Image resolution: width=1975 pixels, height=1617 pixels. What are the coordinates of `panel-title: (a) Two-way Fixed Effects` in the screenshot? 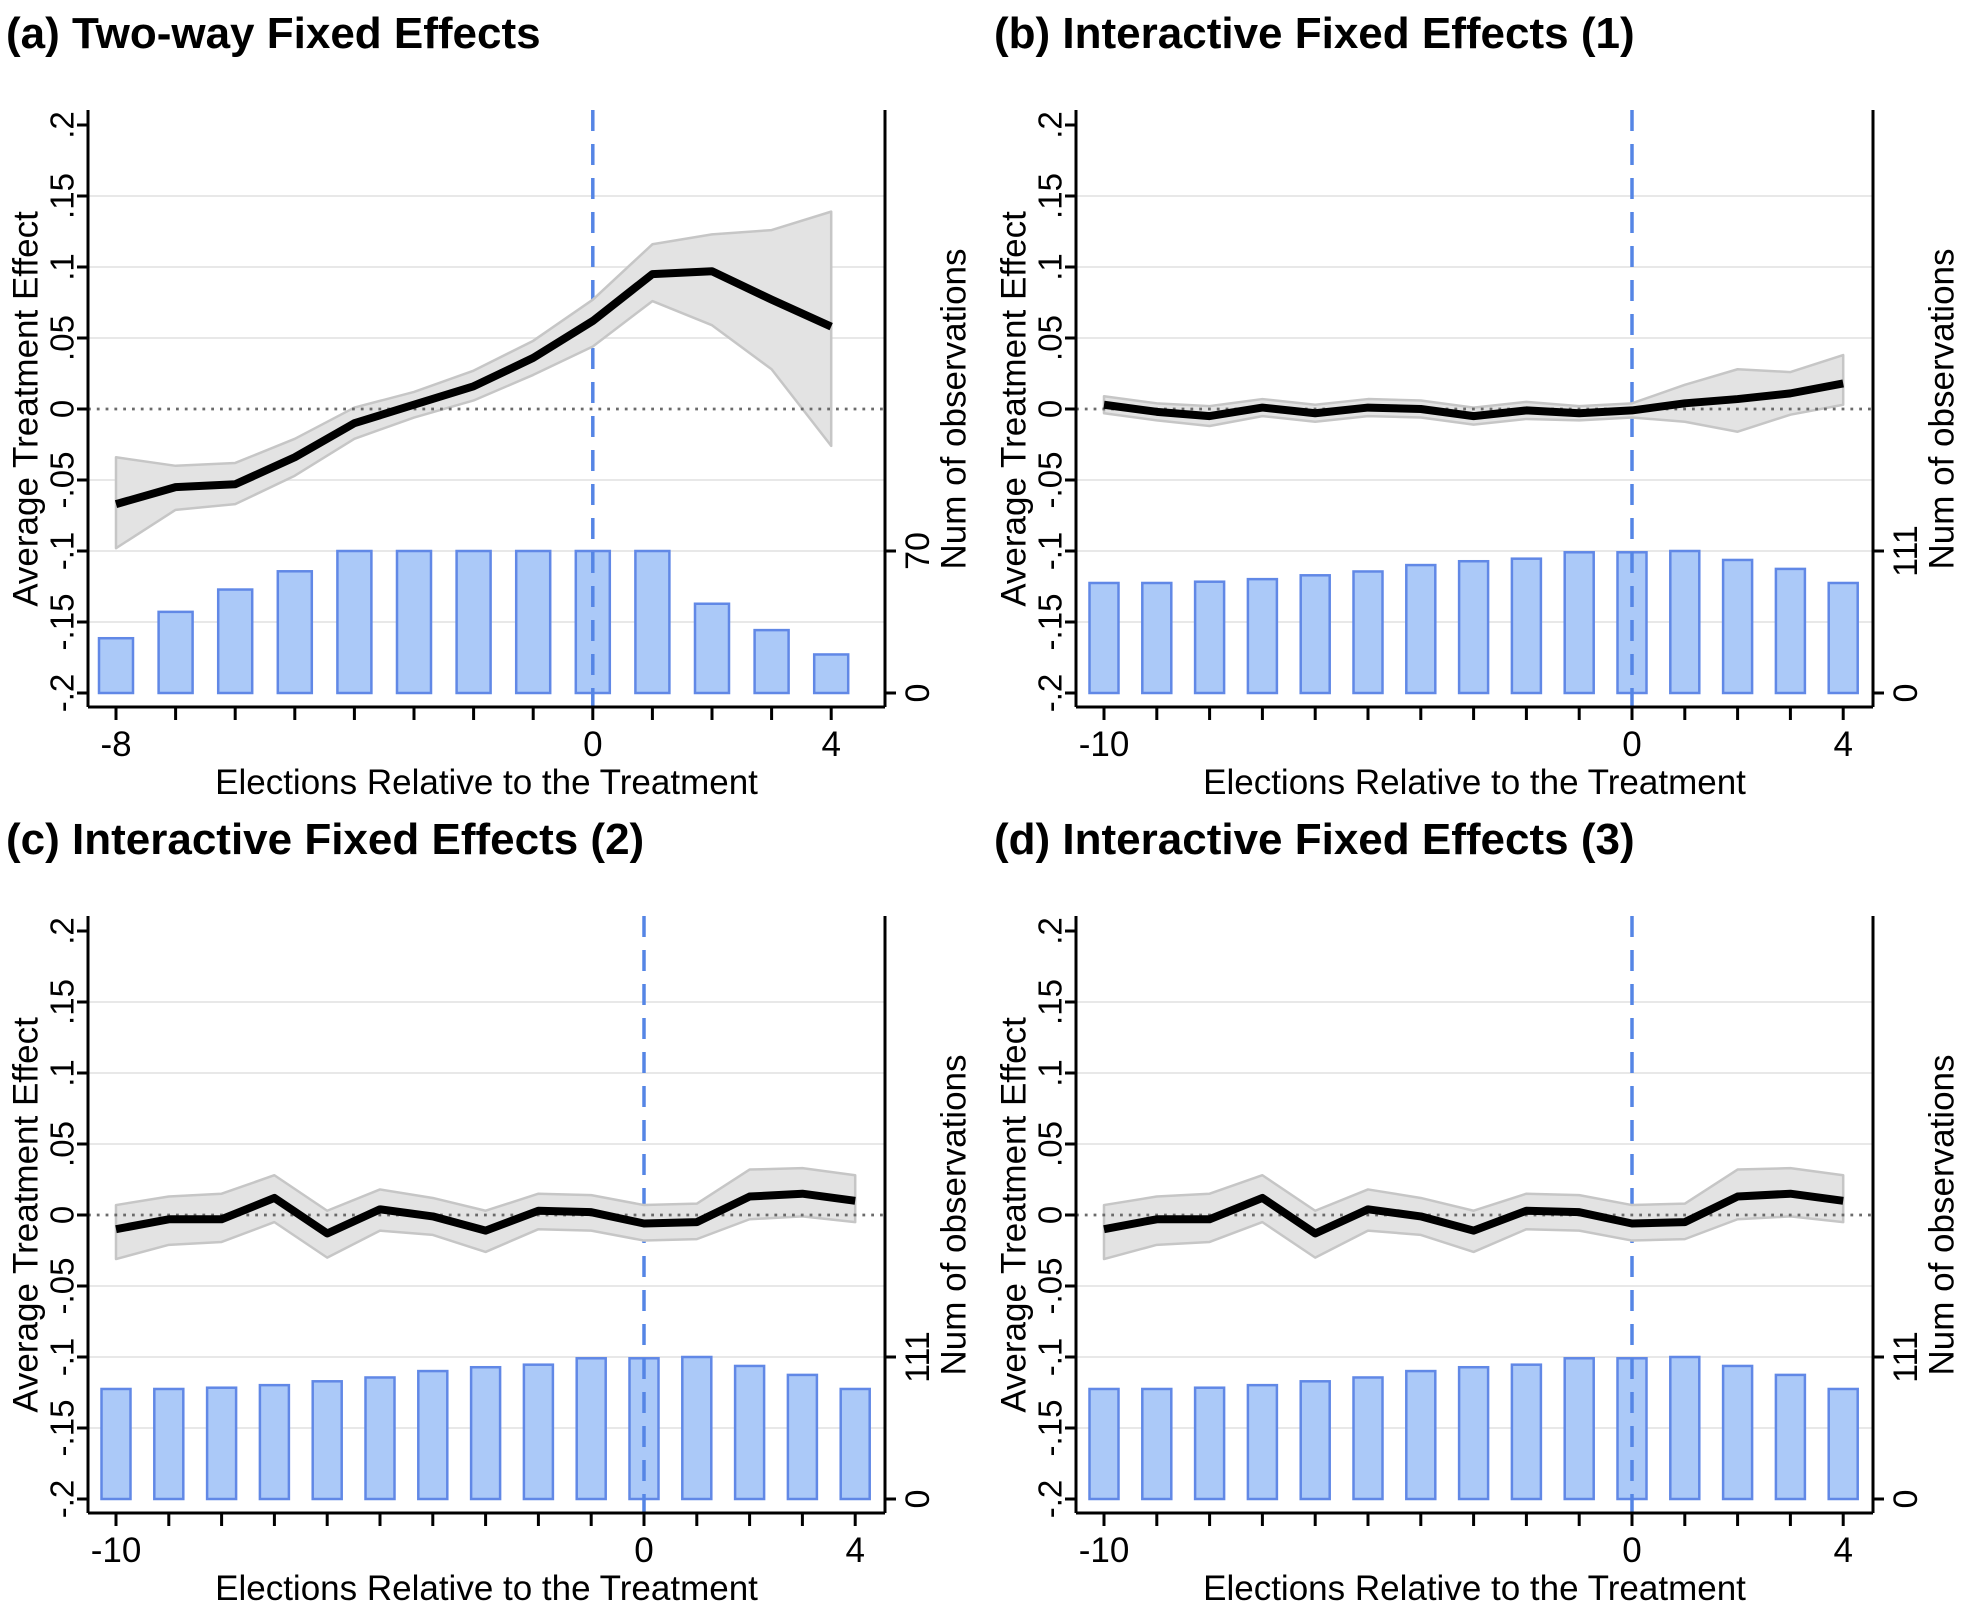 It's located at (273, 33).